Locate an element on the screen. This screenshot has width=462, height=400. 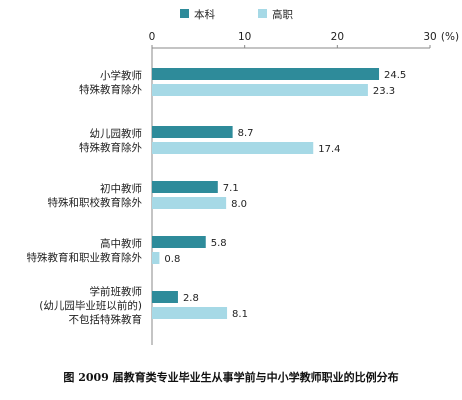
category-label-4-line-2: 特殊教育和职业教育除外 is located at coordinates (85, 257).